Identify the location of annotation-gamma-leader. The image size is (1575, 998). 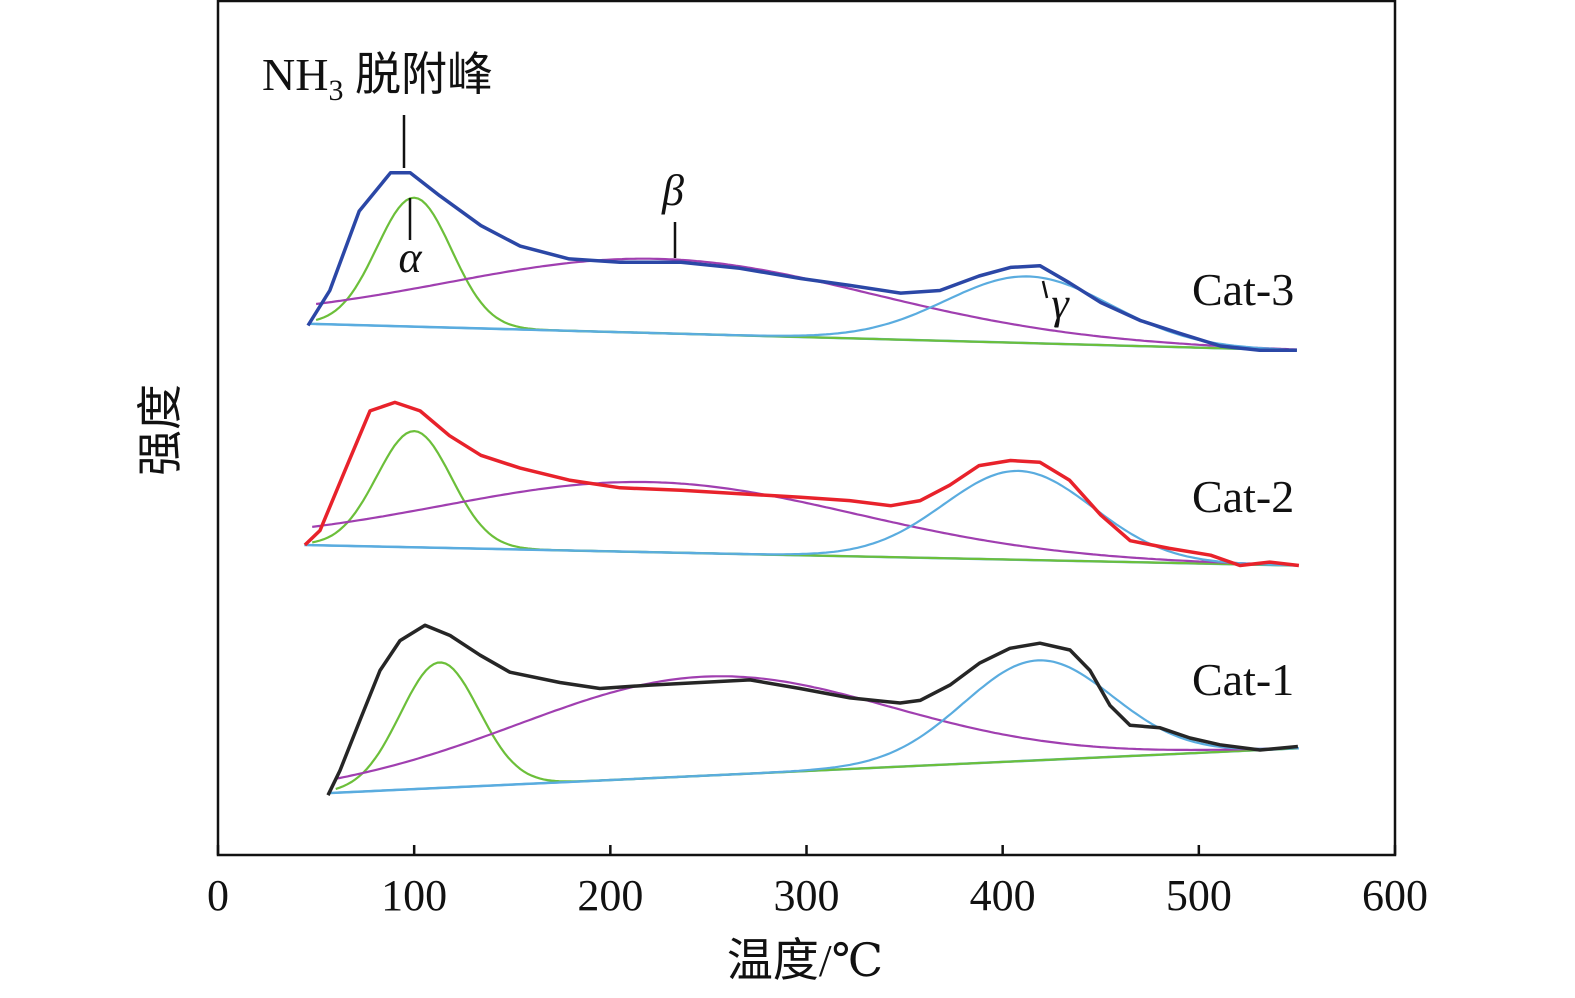
(1045, 289).